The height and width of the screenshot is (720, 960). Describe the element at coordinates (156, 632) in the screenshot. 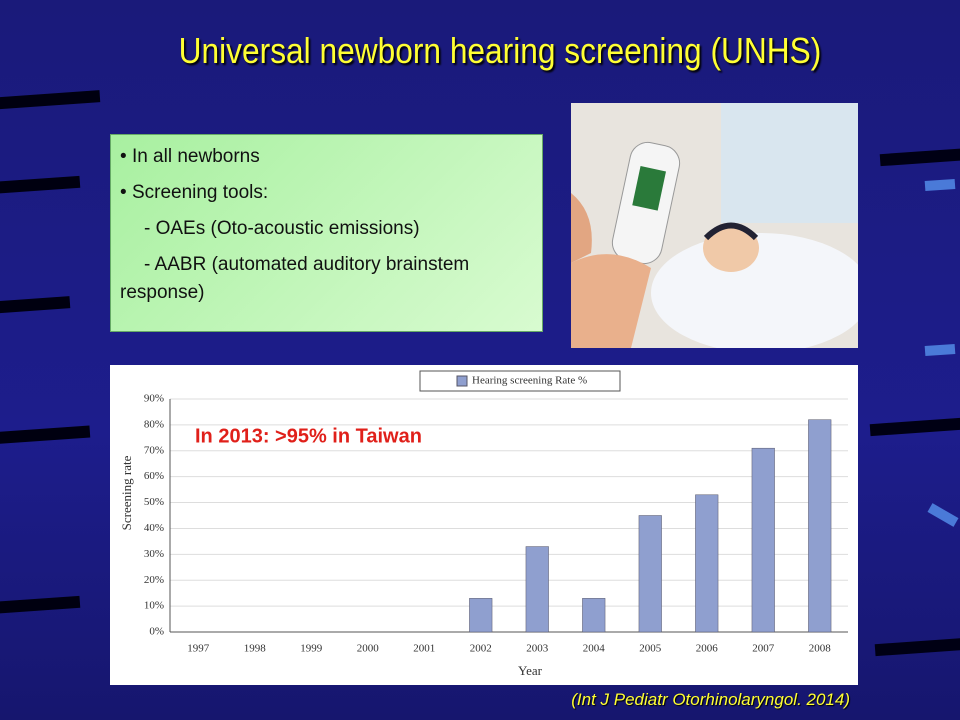

I see `y-tick-label: 0%` at that location.